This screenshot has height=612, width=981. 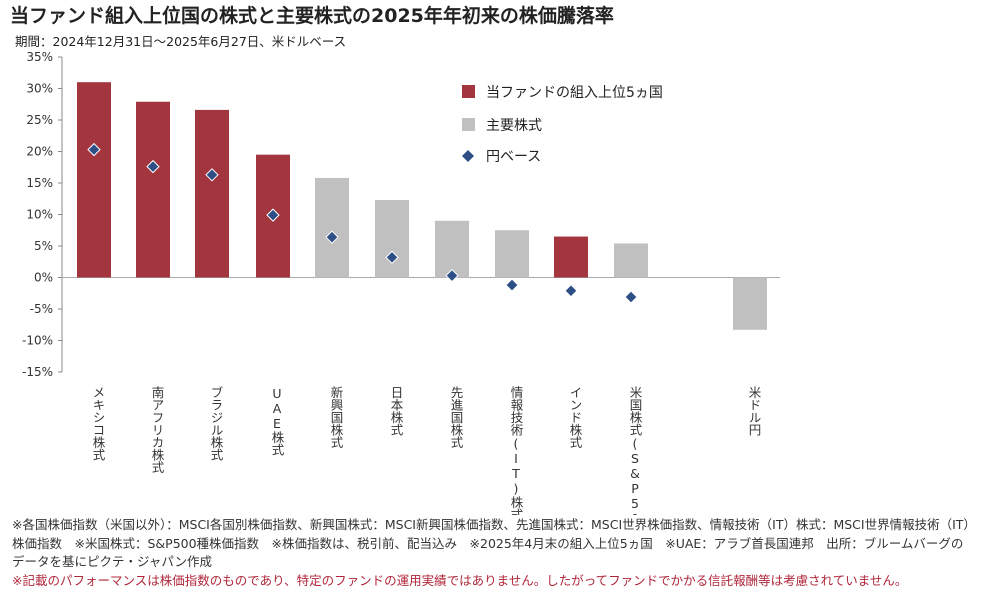 I want to click on category-label: UAE株式, so click(x=277, y=421).